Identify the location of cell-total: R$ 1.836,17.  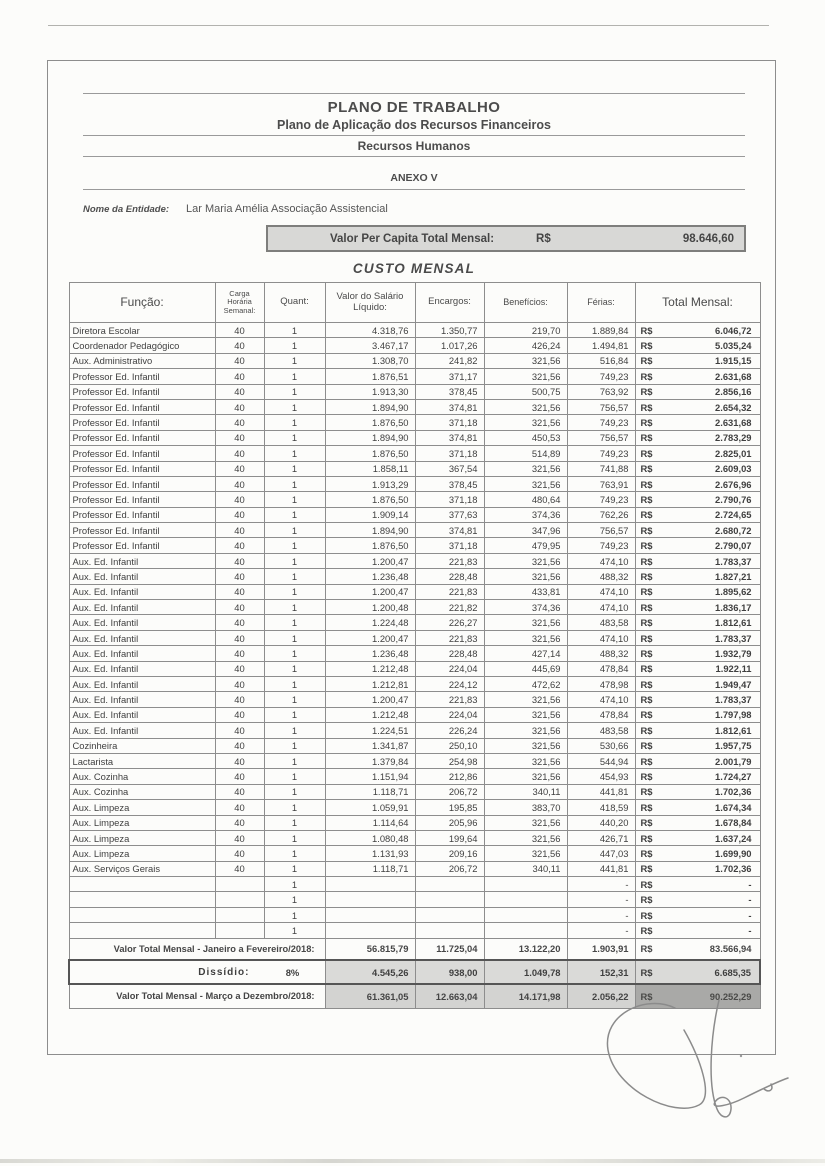
(697, 607).